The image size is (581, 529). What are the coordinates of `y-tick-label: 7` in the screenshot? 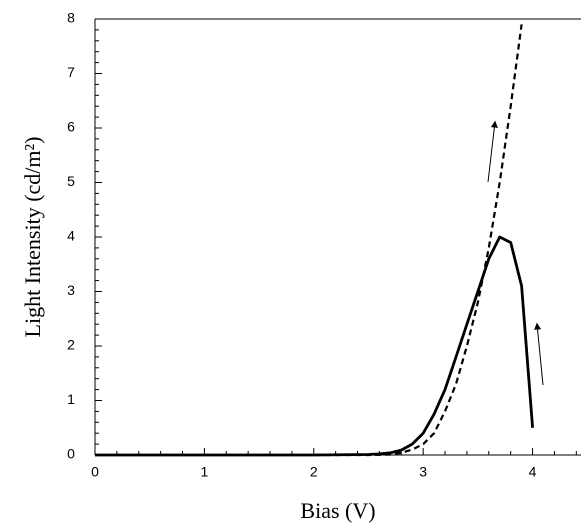 It's located at (71, 72).